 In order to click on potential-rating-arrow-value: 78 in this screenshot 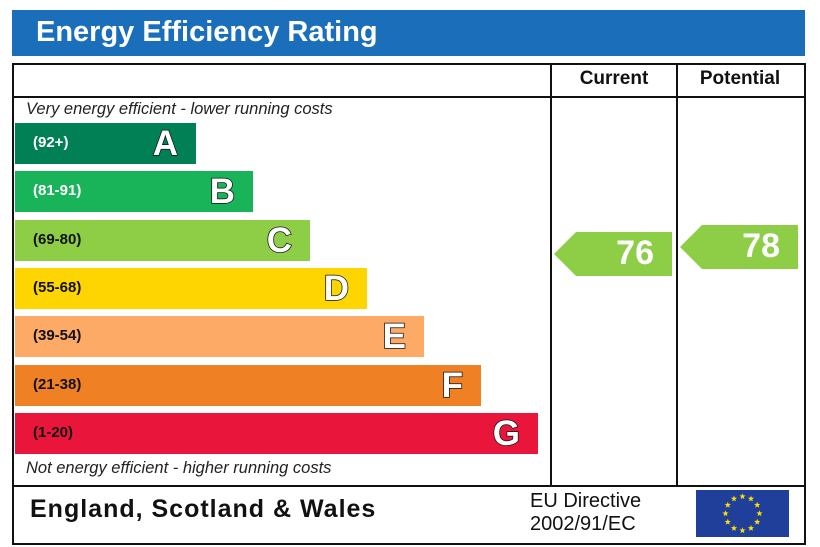, I will do `click(761, 245)`.